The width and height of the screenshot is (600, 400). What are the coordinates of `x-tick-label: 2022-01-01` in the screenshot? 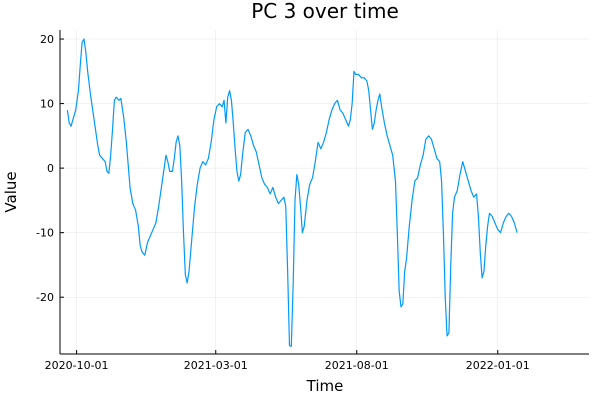 It's located at (498, 365).